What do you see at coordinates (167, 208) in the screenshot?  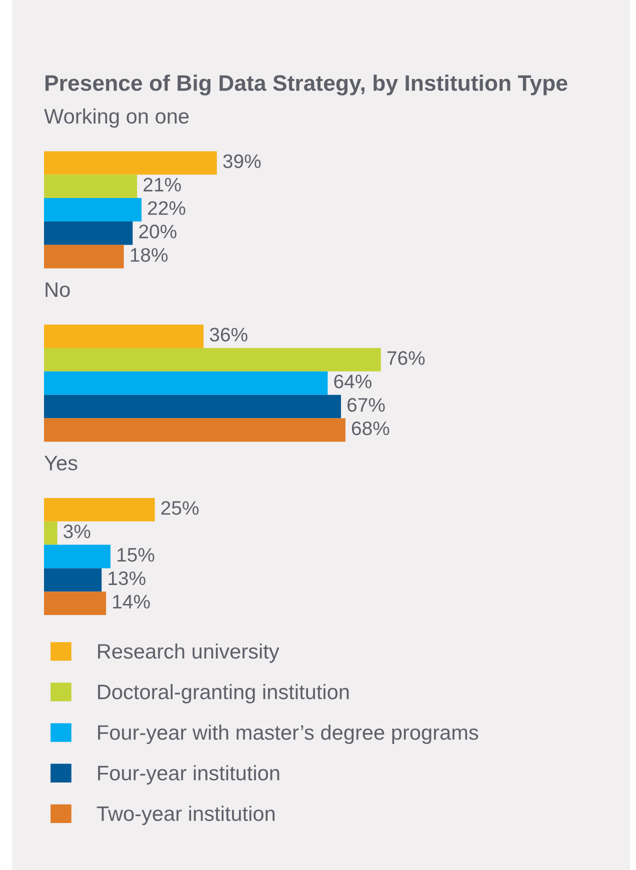 I see `data-label: 22%` at bounding box center [167, 208].